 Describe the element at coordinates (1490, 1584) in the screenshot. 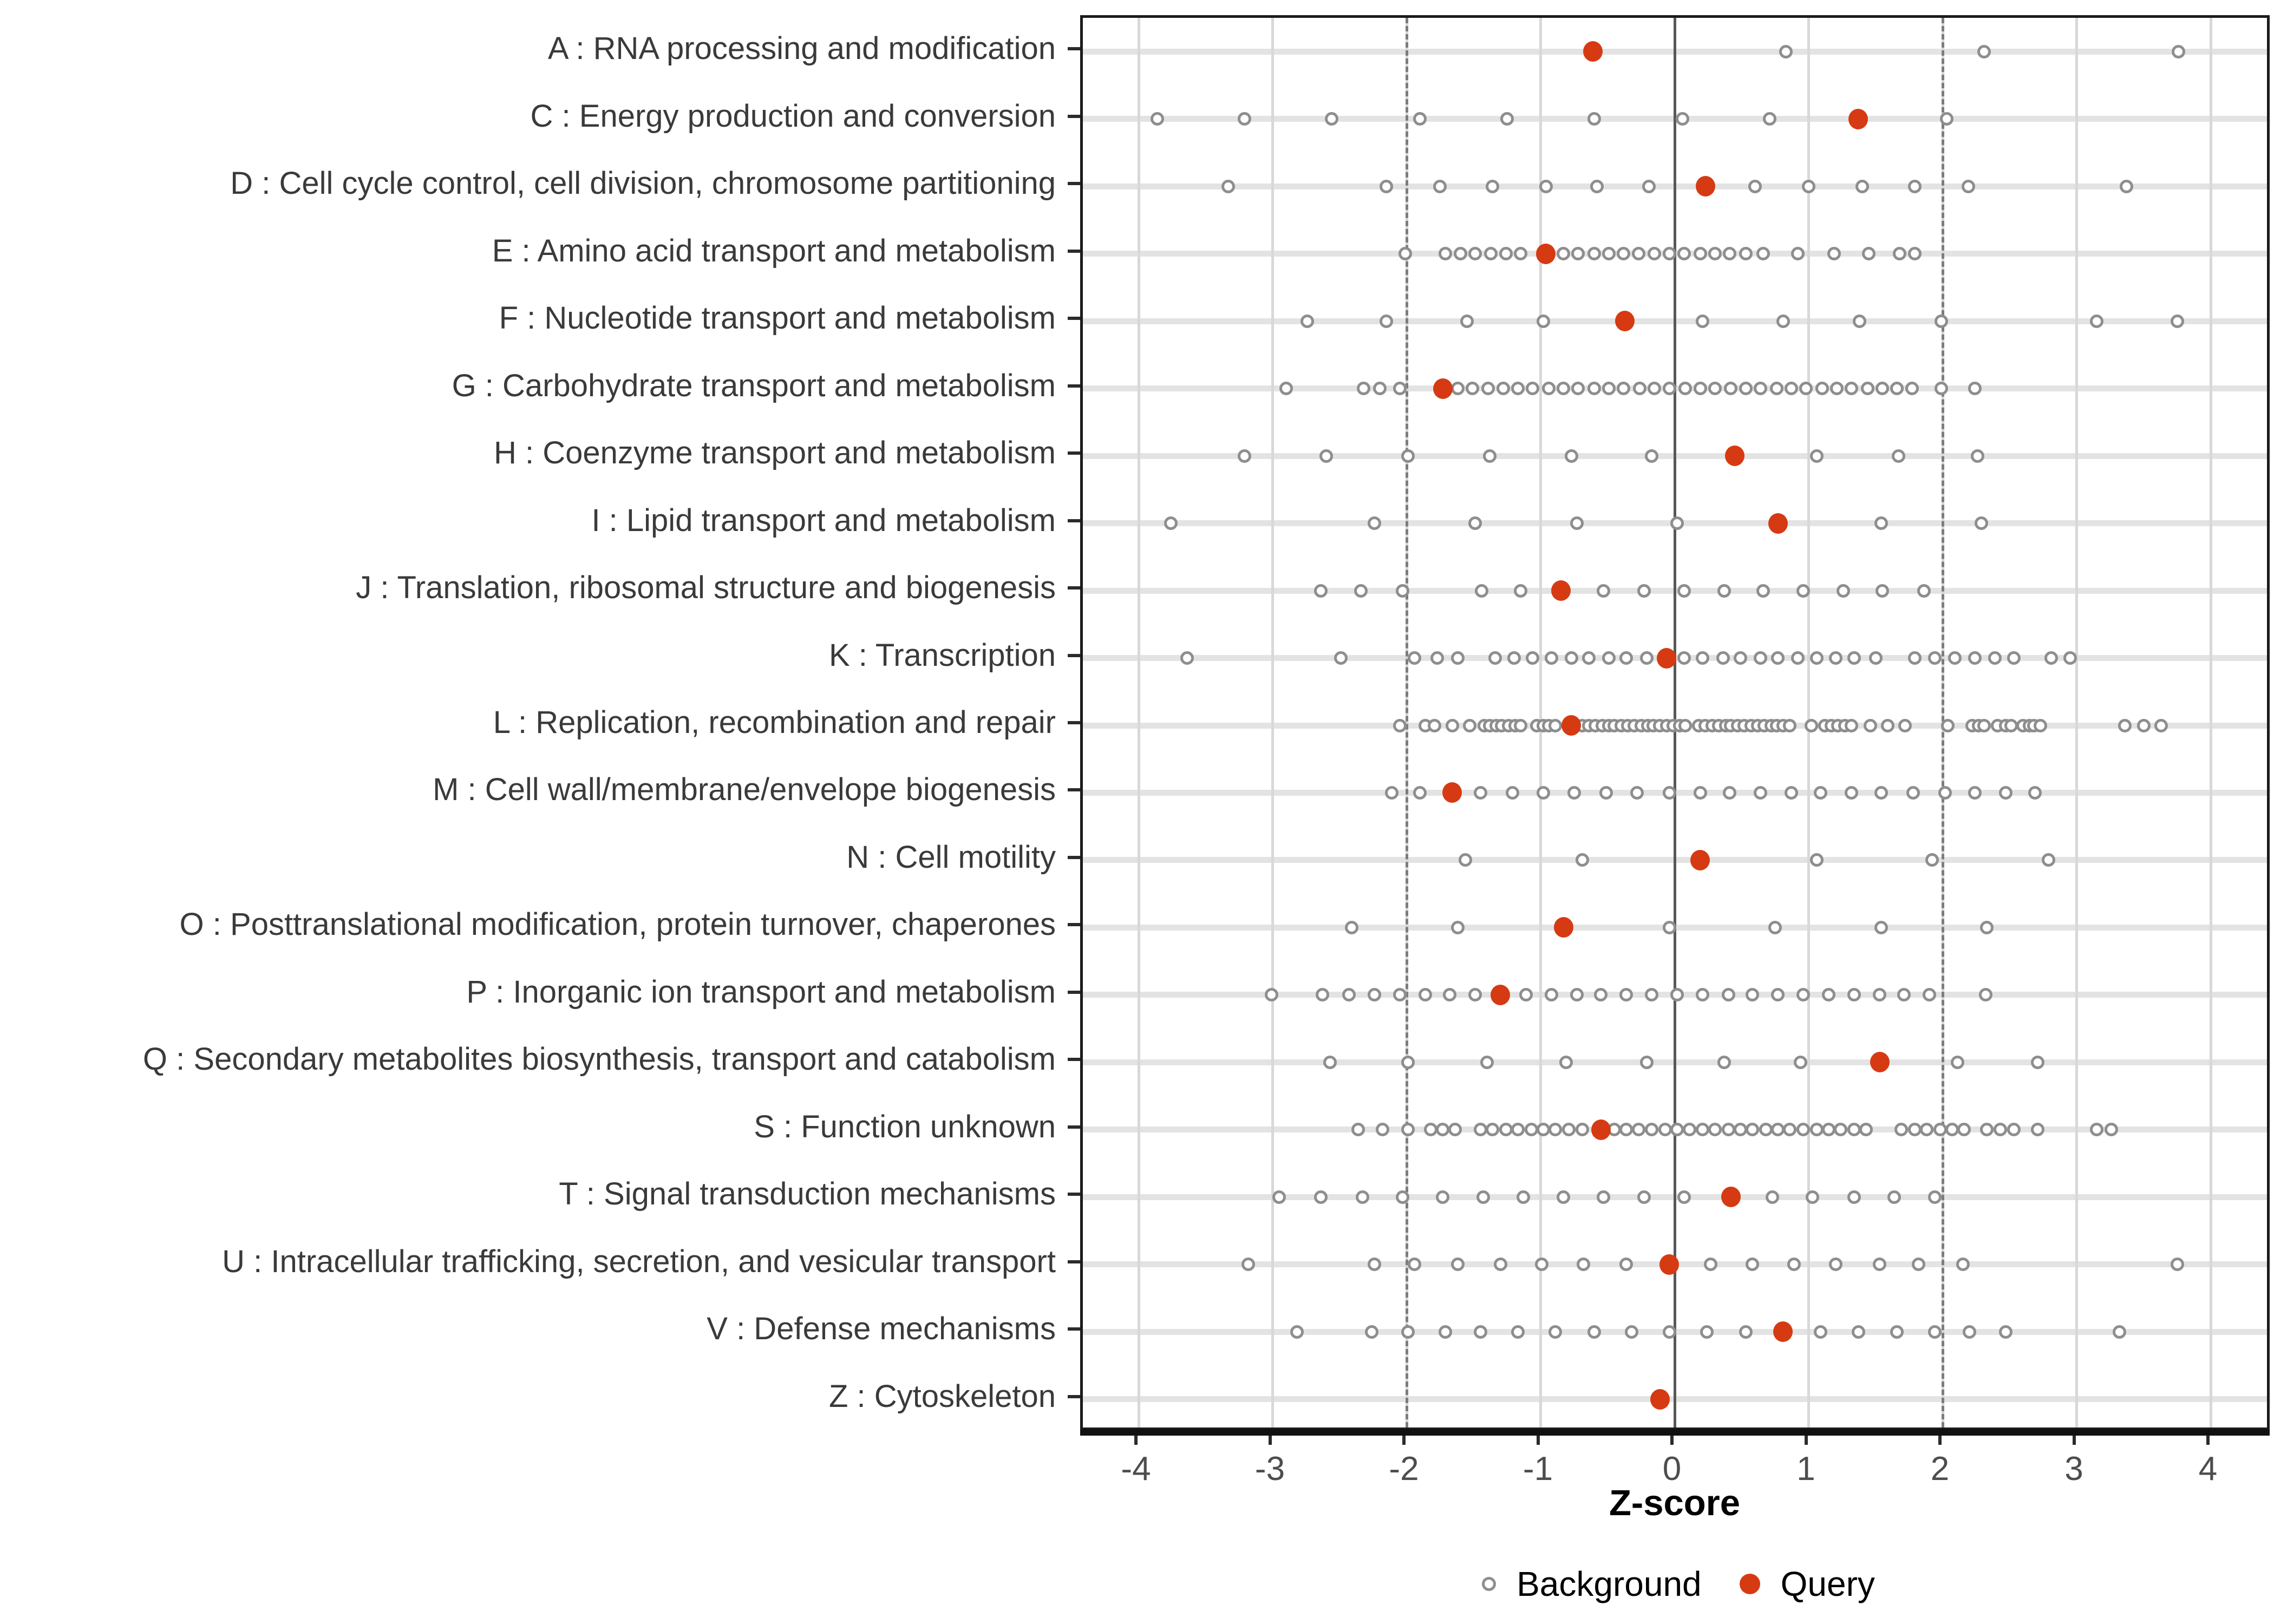

I see `legend-background-open-circle-icon` at that location.